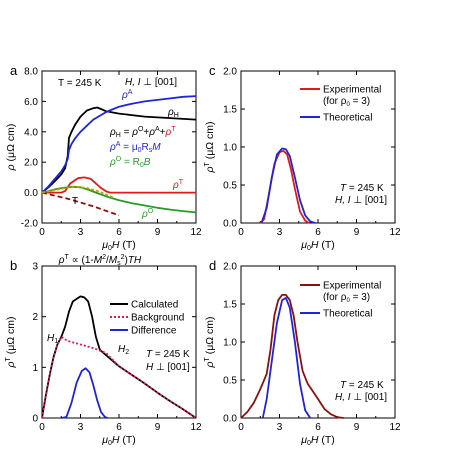 The height and width of the screenshot is (457, 474). What do you see at coordinates (130, 162) in the screenshot?
I see `equation-3: ρO = R0B` at bounding box center [130, 162].